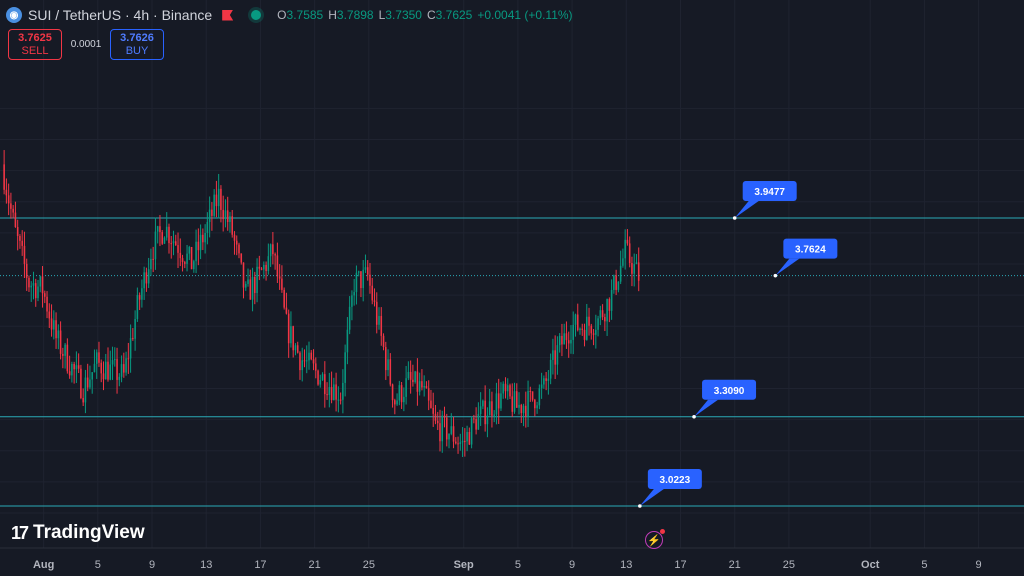  Describe the element at coordinates (35, 44) in the screenshot. I see `sell-button: 3.7625 SELL` at that location.